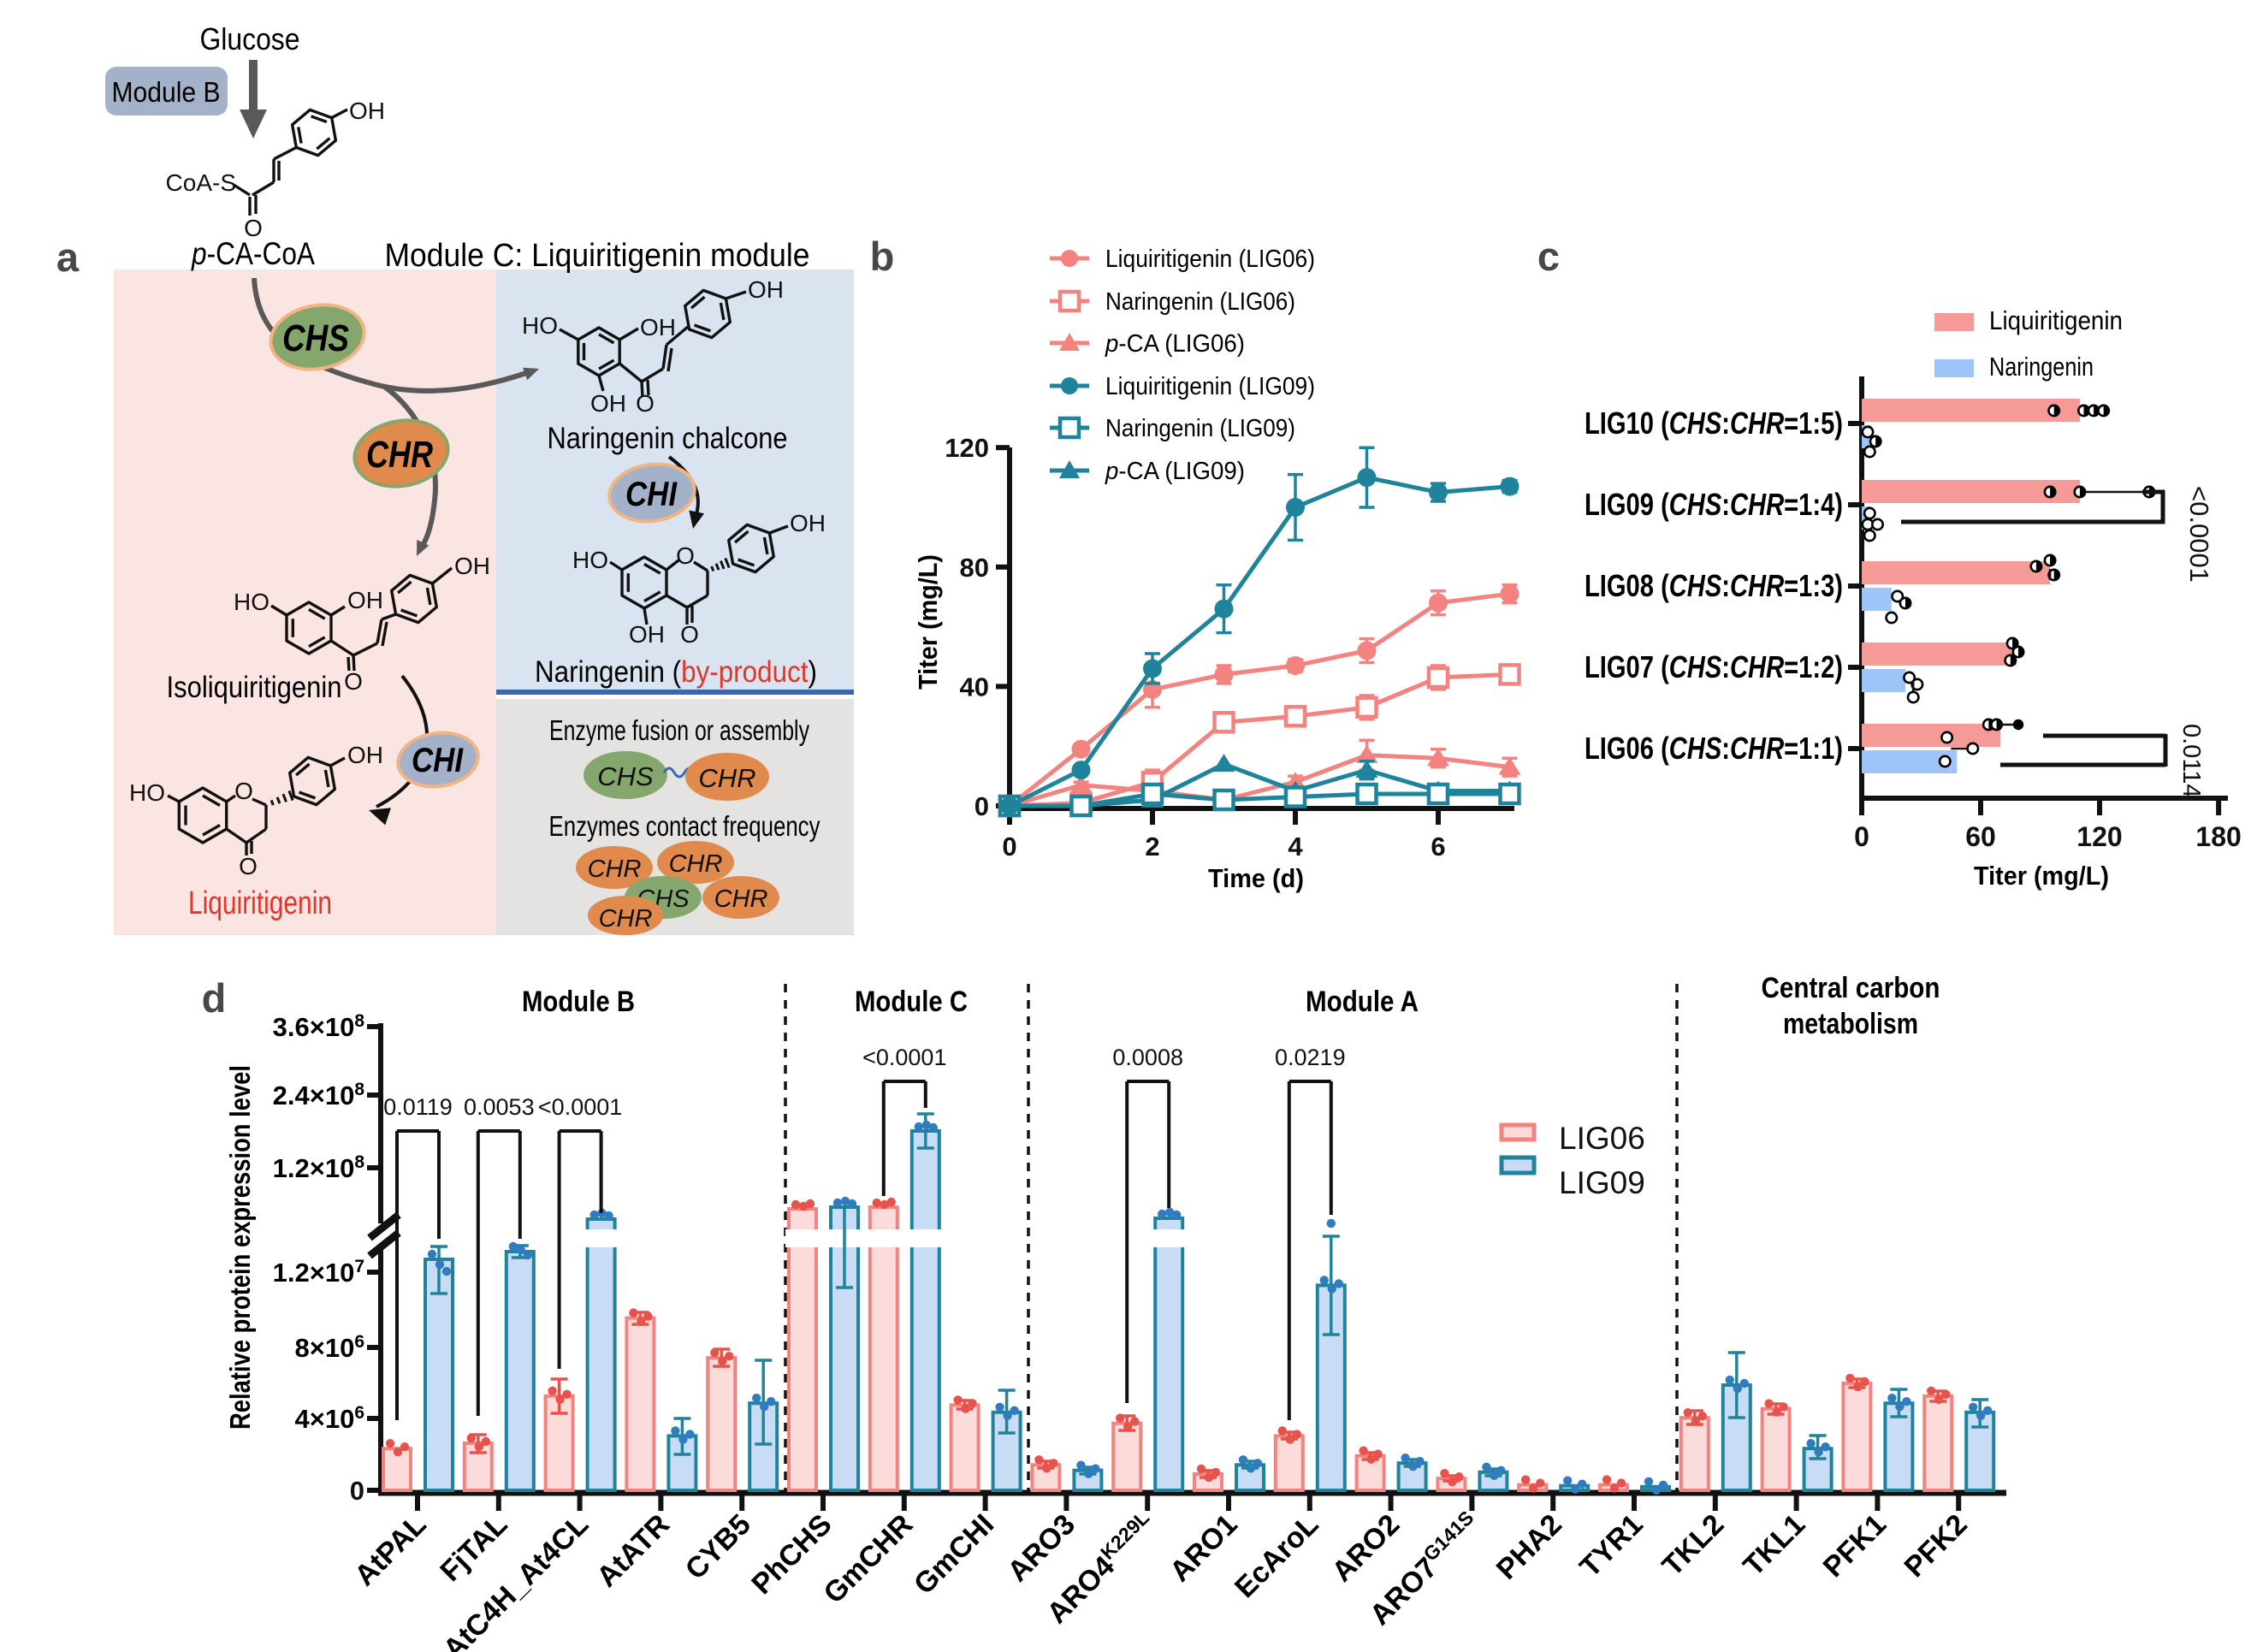 The image size is (2257, 1652). What do you see at coordinates (250, 38) in the screenshot?
I see `svg-text: Glucose` at bounding box center [250, 38].